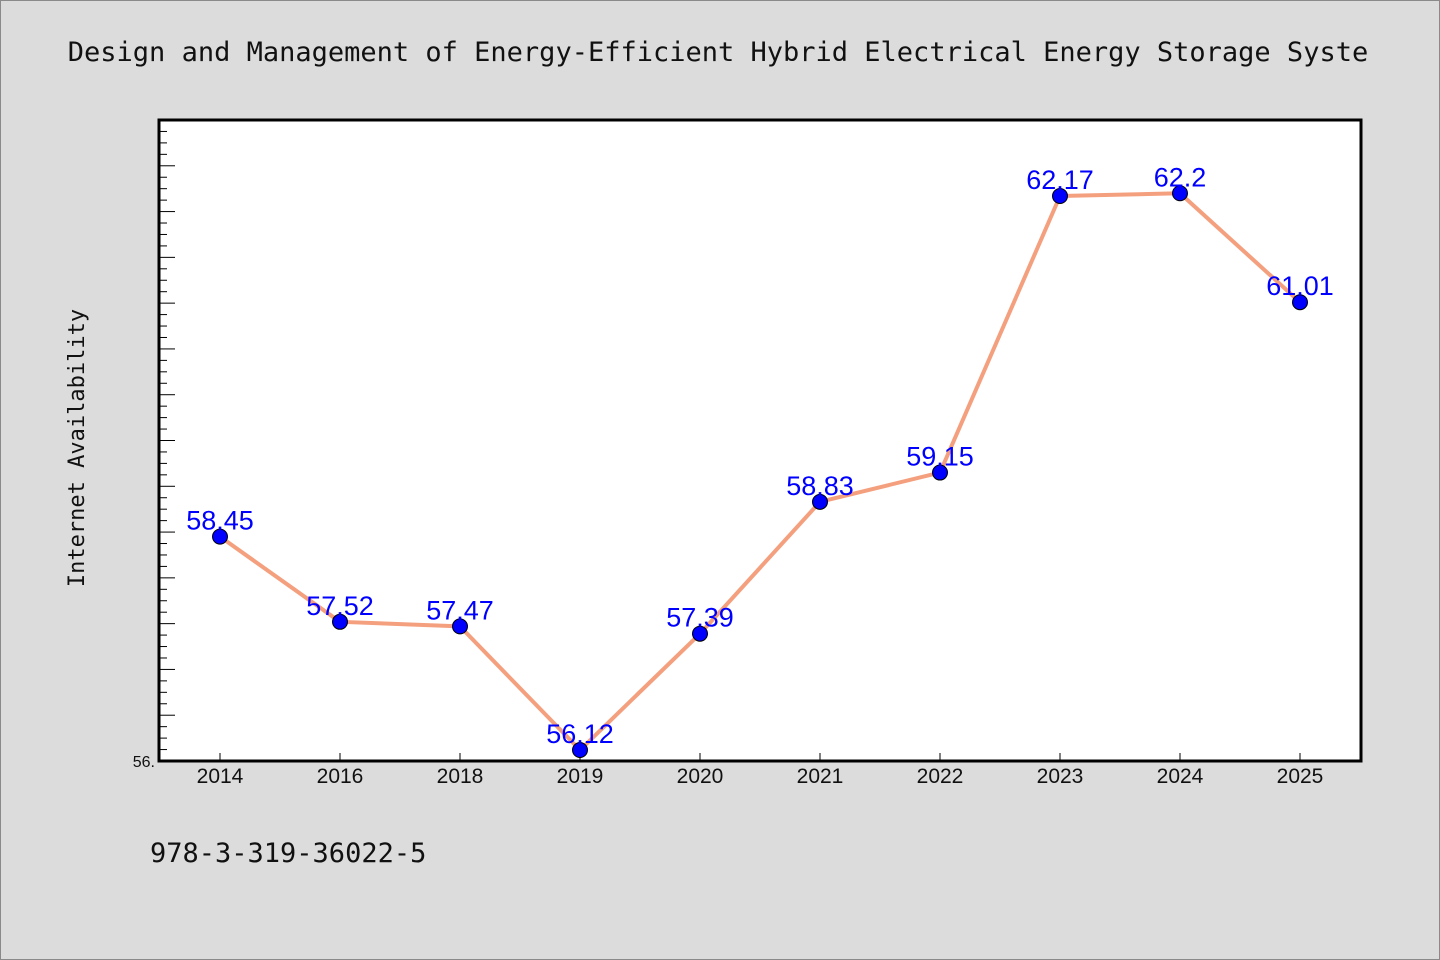 The image size is (1440, 960). Describe the element at coordinates (940, 776) in the screenshot. I see `x-tick-label: 2022` at that location.